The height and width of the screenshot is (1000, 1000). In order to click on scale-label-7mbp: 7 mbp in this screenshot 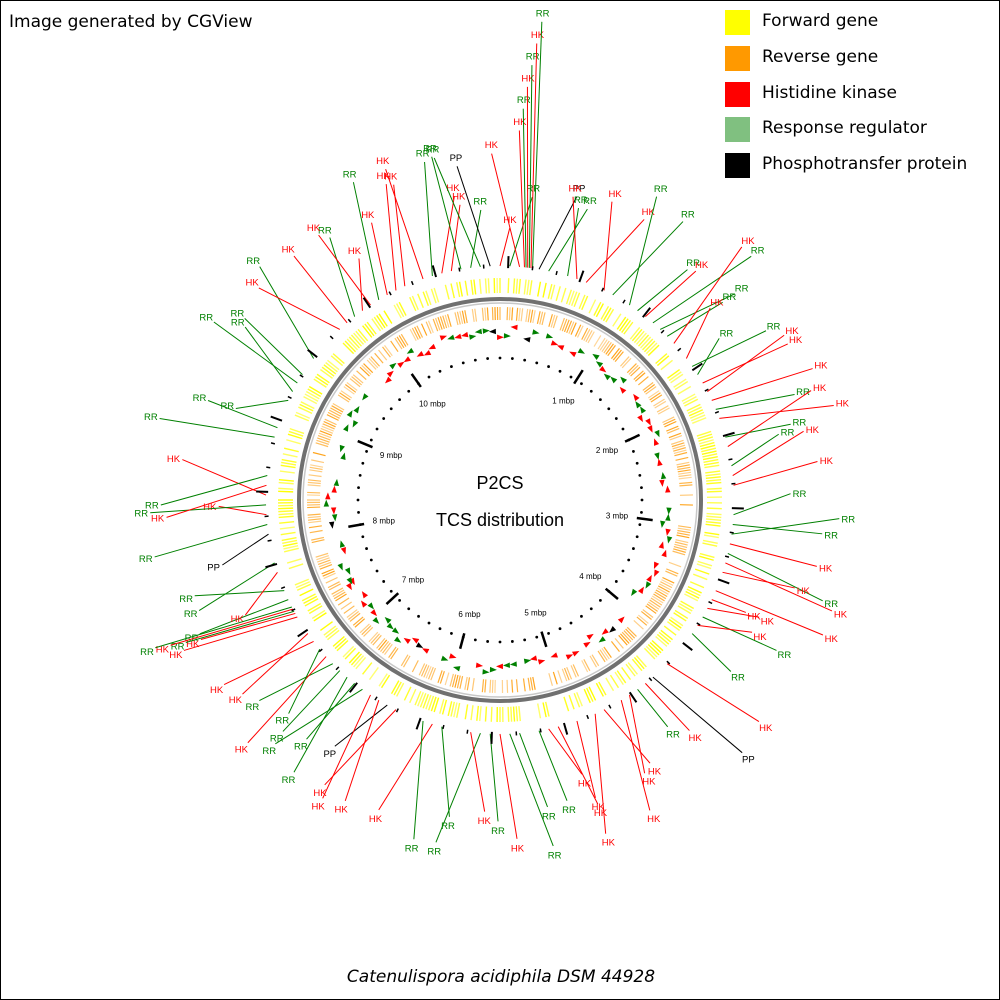, I will do `click(413, 580)`.